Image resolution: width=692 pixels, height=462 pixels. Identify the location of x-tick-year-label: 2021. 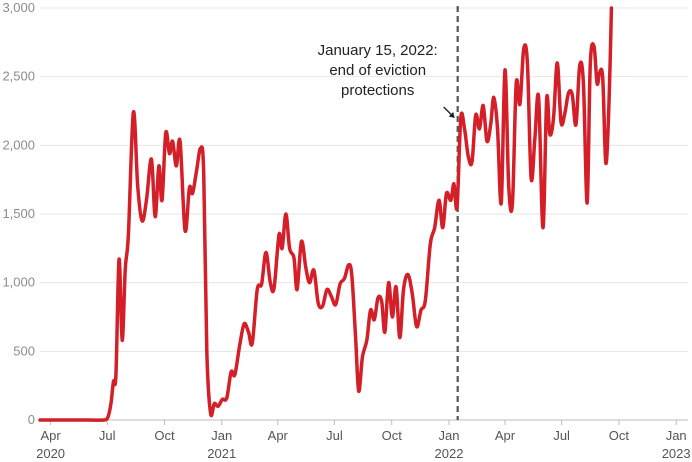
(221, 453).